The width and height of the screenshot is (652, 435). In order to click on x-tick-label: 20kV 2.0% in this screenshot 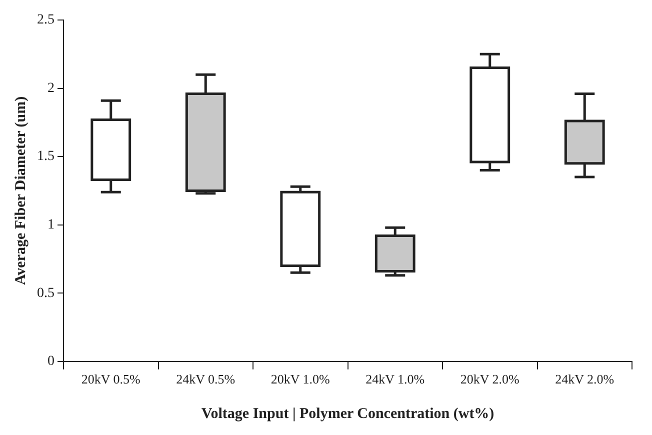, I will do `click(490, 379)`.